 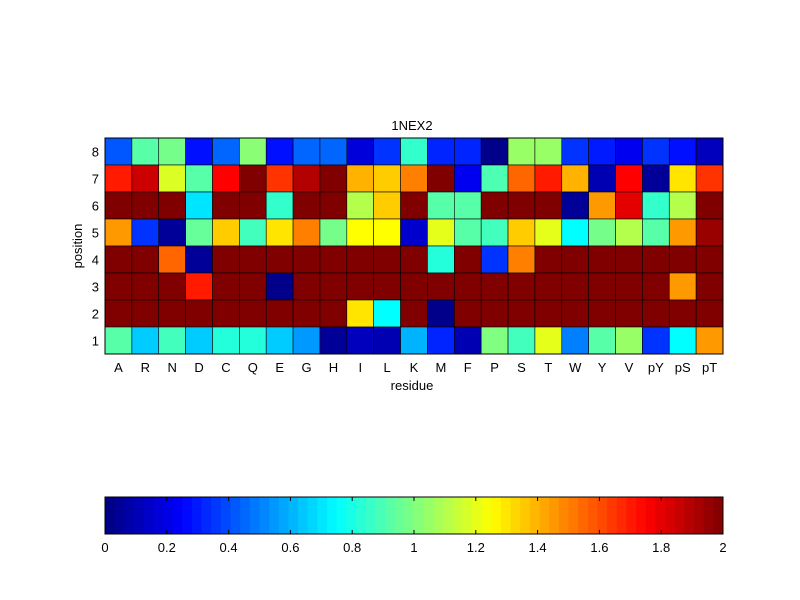 What do you see at coordinates (411, 125) in the screenshot?
I see `chart-title: 1NEX2` at bounding box center [411, 125].